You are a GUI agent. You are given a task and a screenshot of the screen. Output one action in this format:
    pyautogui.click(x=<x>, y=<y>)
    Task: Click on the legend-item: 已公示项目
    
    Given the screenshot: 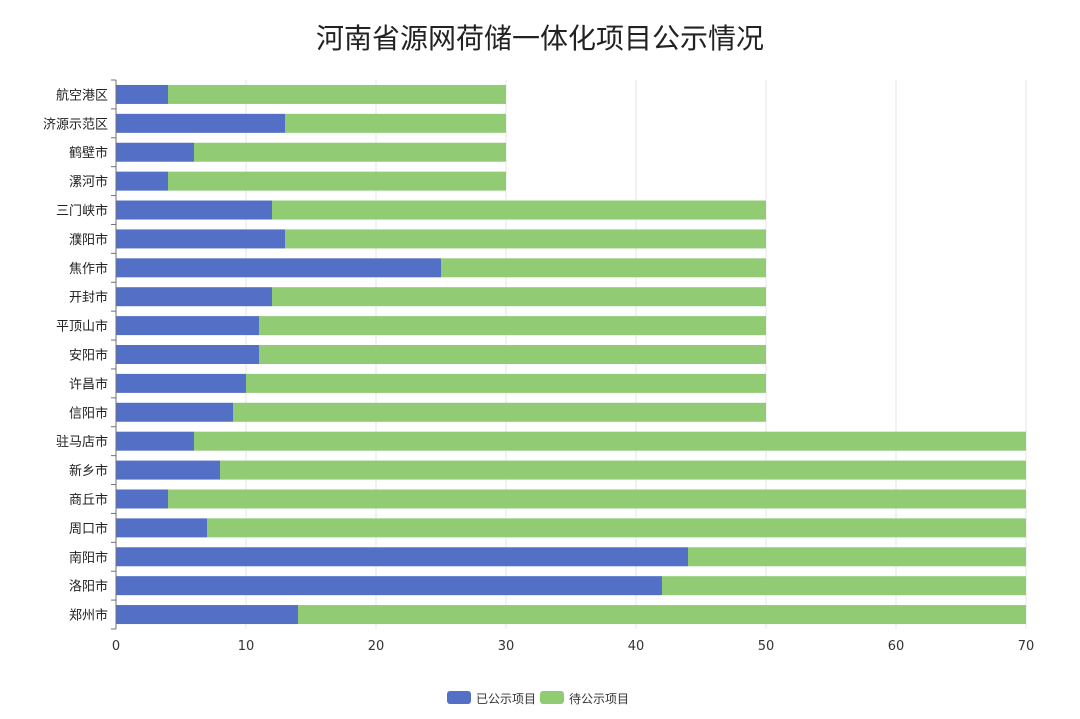 What is the action you would take?
    pyautogui.click(x=491, y=698)
    